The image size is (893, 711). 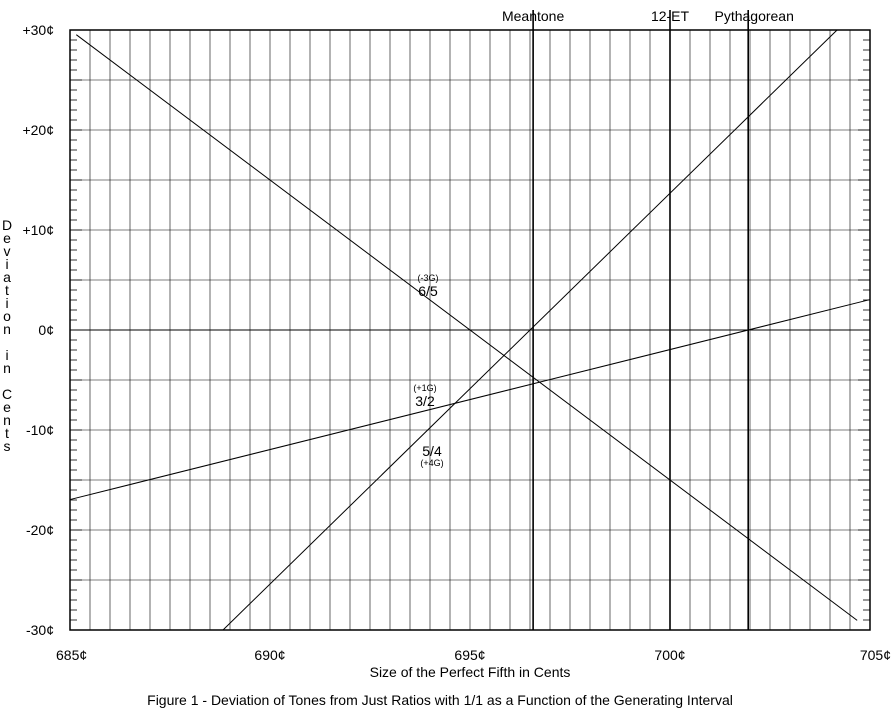 What do you see at coordinates (875, 655) in the screenshot?
I see `x-tick-label: 705¢` at bounding box center [875, 655].